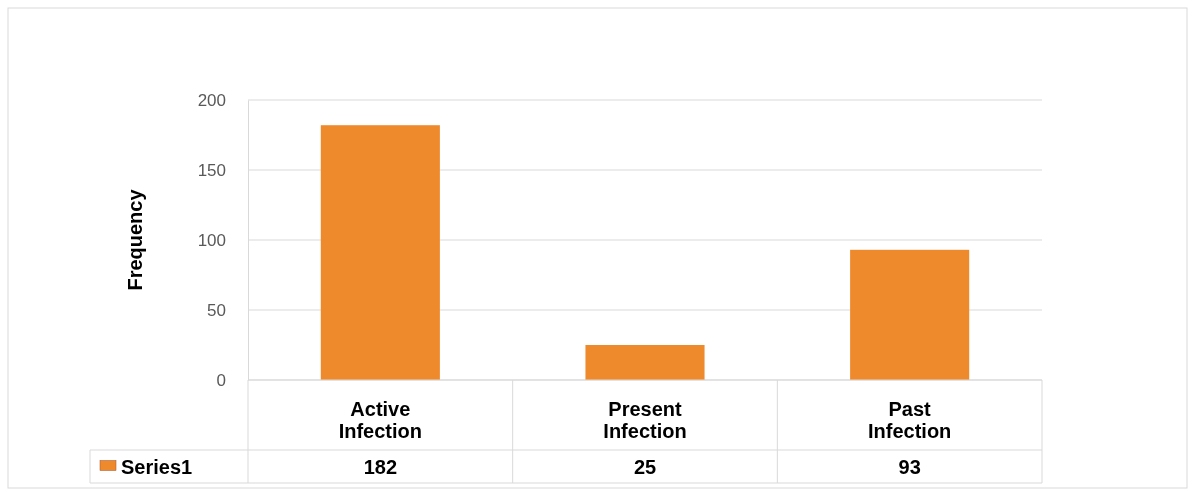 Image resolution: width=1195 pixels, height=495 pixels. Describe the element at coordinates (157, 466) in the screenshot. I see `legend-label: Series1` at that location.